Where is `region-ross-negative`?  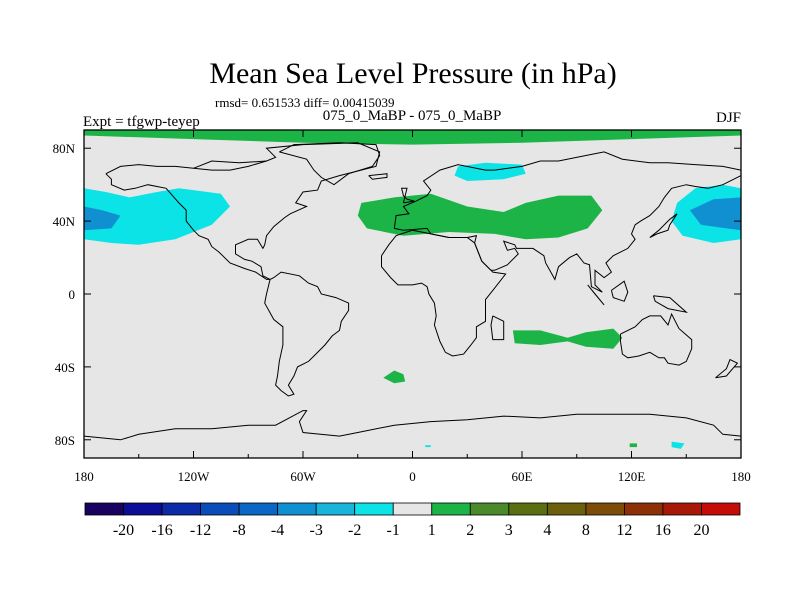 region-ross-negative is located at coordinates (678, 445).